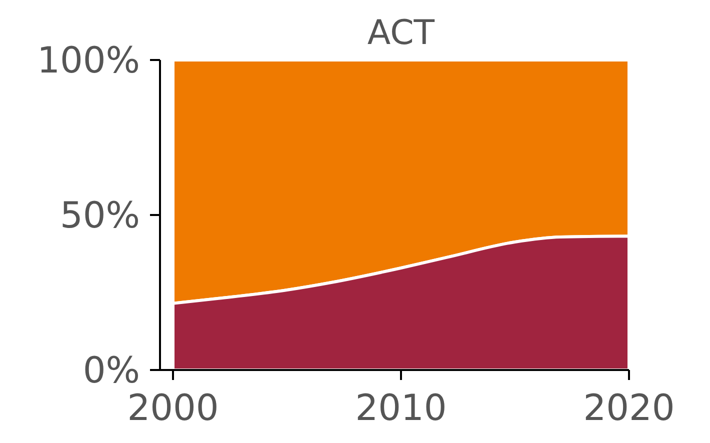 The image size is (710, 443). Describe the element at coordinates (401, 408) in the screenshot. I see `x-tick-label: 2010` at that location.